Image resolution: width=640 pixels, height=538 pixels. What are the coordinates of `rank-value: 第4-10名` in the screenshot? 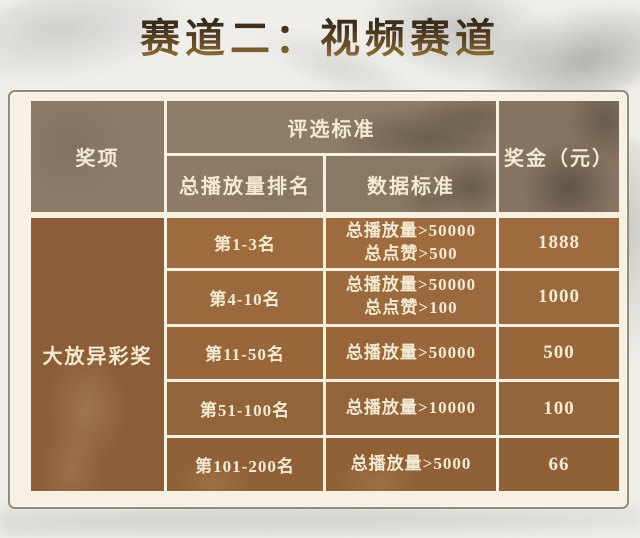 It's located at (245, 299).